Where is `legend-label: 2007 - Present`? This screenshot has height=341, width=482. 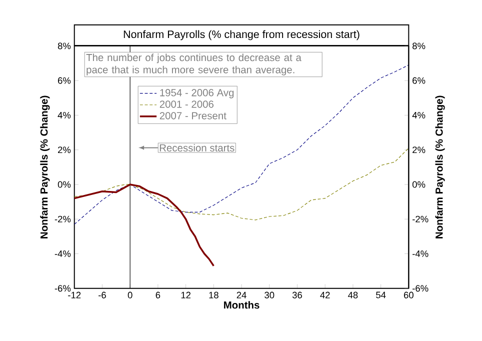 legend-label: 2007 - Present is located at coordinates (193, 116).